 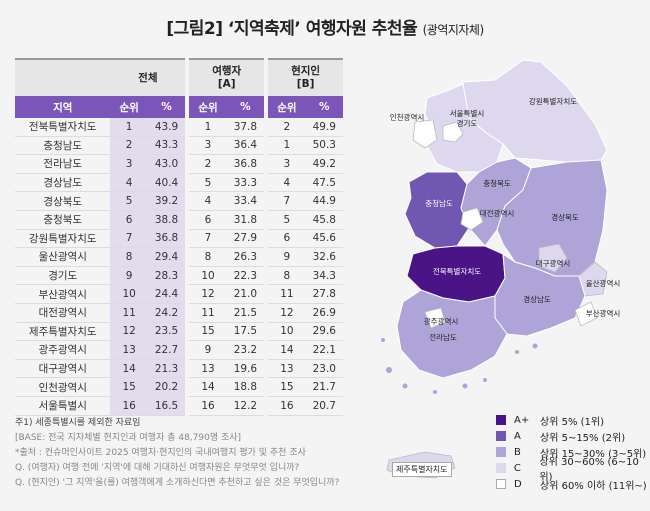 I want to click on cell-all-pct: 21.3, so click(x=166, y=369).